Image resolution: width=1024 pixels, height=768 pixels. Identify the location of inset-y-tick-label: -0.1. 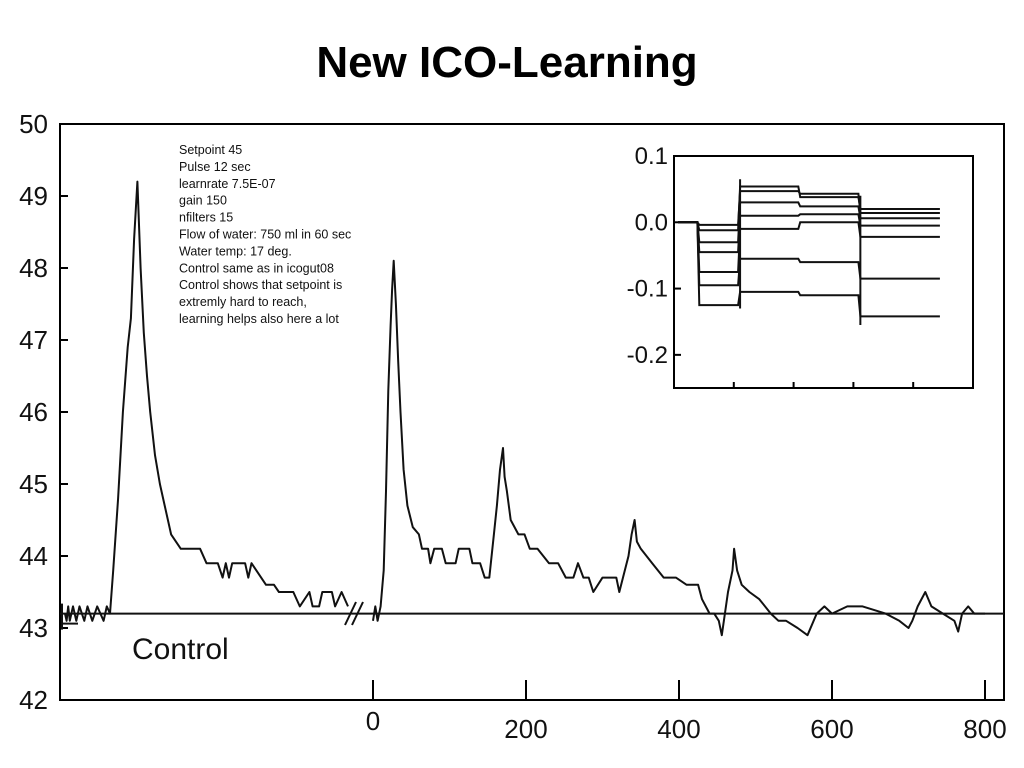
(647, 289).